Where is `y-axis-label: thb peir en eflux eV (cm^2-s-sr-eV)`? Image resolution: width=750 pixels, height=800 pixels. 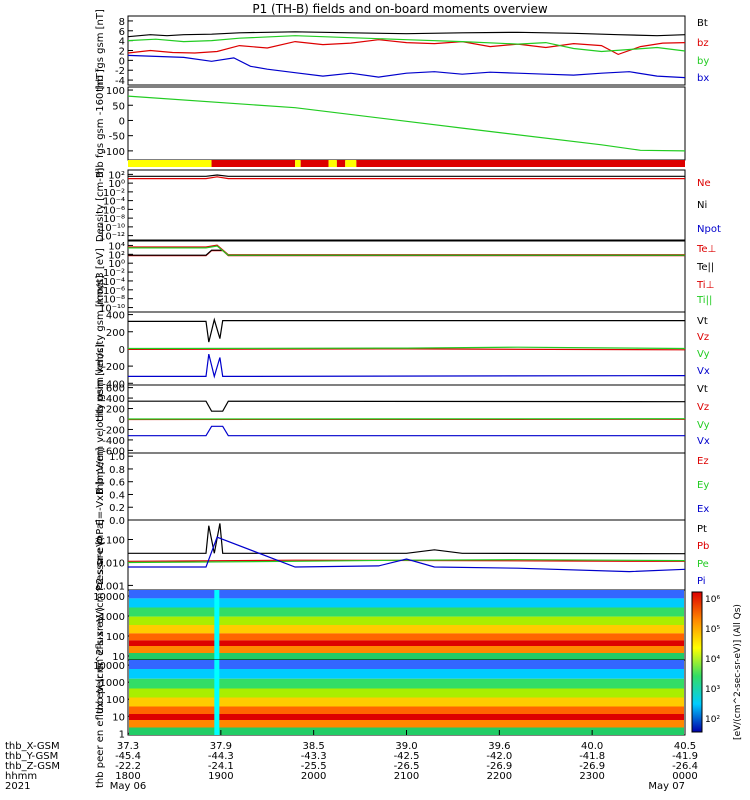 y-axis-label: thb peir en eflux eV (cm^2-s-sr-eV) is located at coordinates (100, 625).